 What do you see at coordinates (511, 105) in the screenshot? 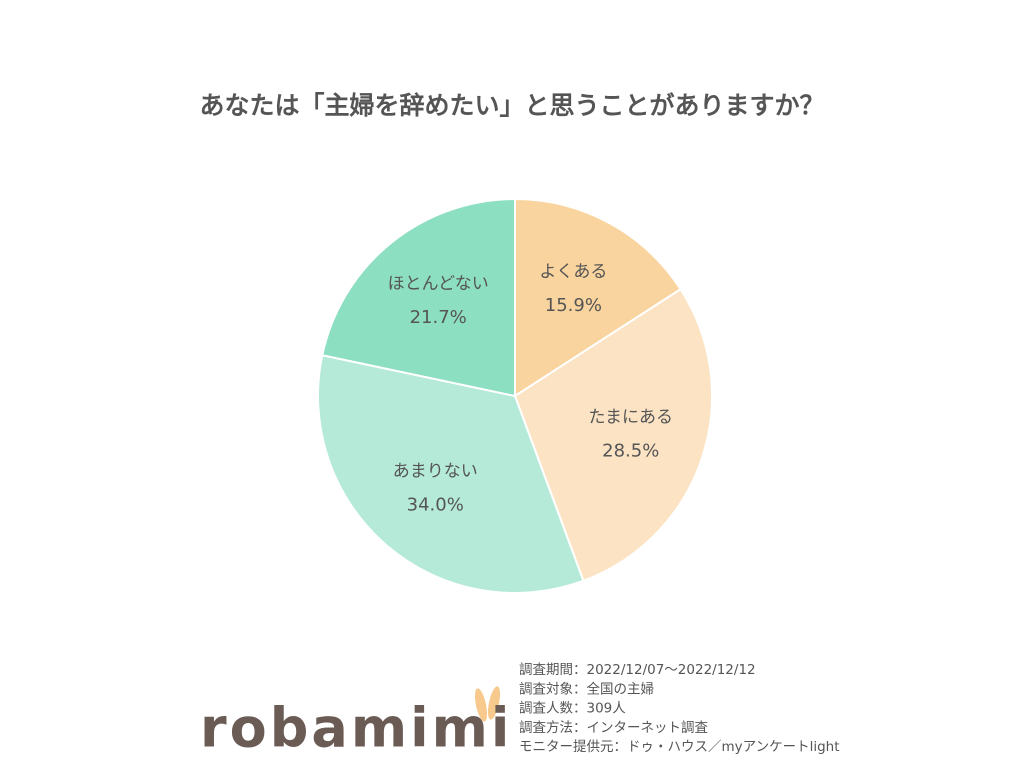
I see `chart-title: あなたは「主婦を辞めたい」と思うことがありますか？` at bounding box center [511, 105].